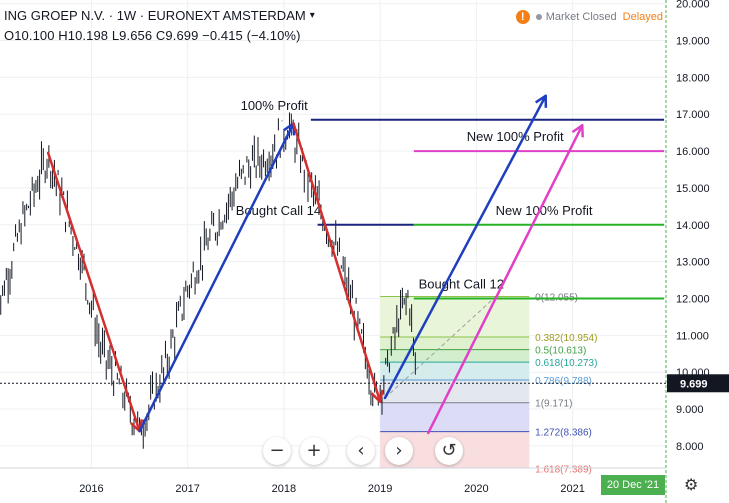 The height and width of the screenshot is (503, 729). I want to click on price-axis-bg, so click(697, 251).